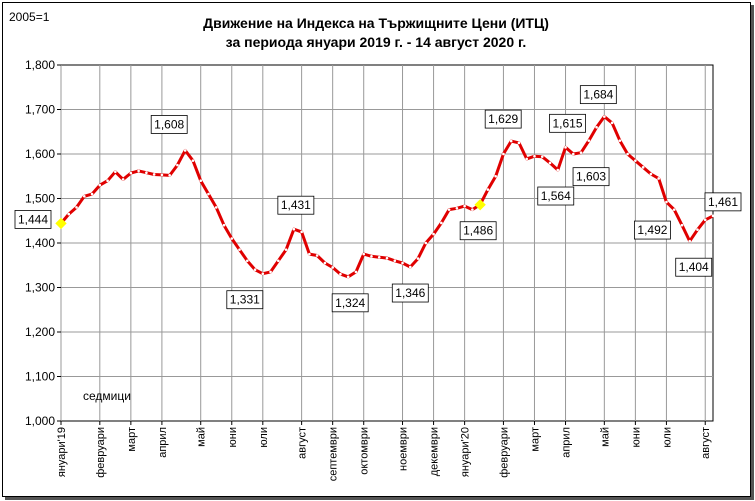  What do you see at coordinates (163, 442) in the screenshot?
I see `x-tick-label: април` at bounding box center [163, 442].